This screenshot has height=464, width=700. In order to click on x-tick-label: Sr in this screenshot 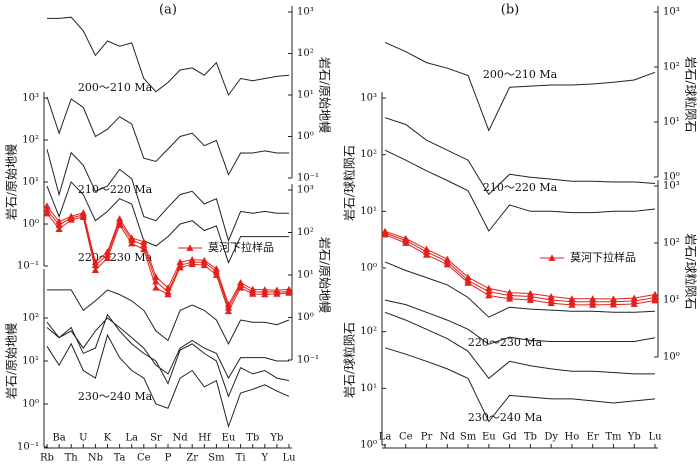, I will do `click(156, 438)`.